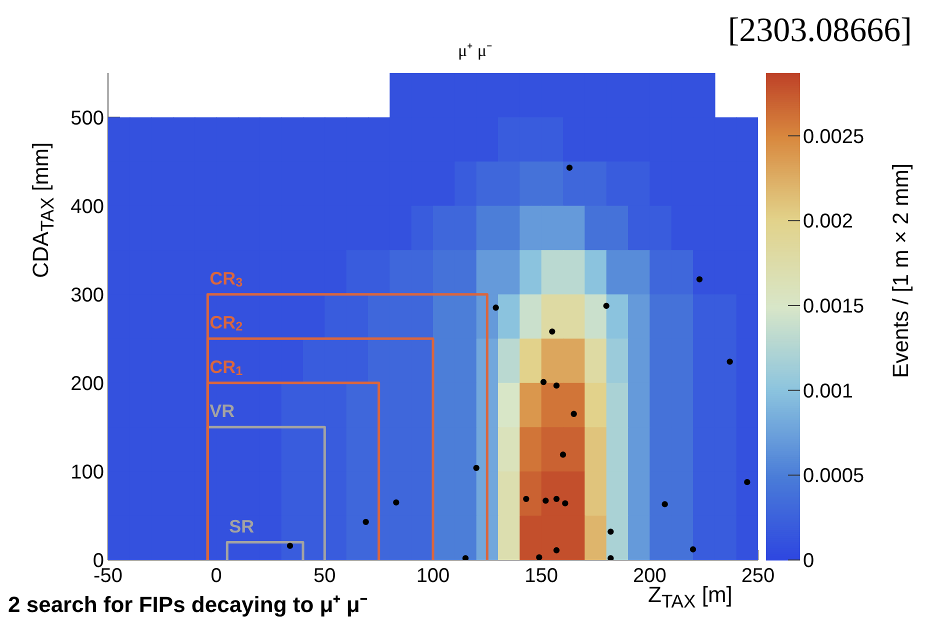 This screenshot has height=633, width=929. Describe the element at coordinates (833, 137) in the screenshot. I see `color-bar-label: 0.0025` at that location.